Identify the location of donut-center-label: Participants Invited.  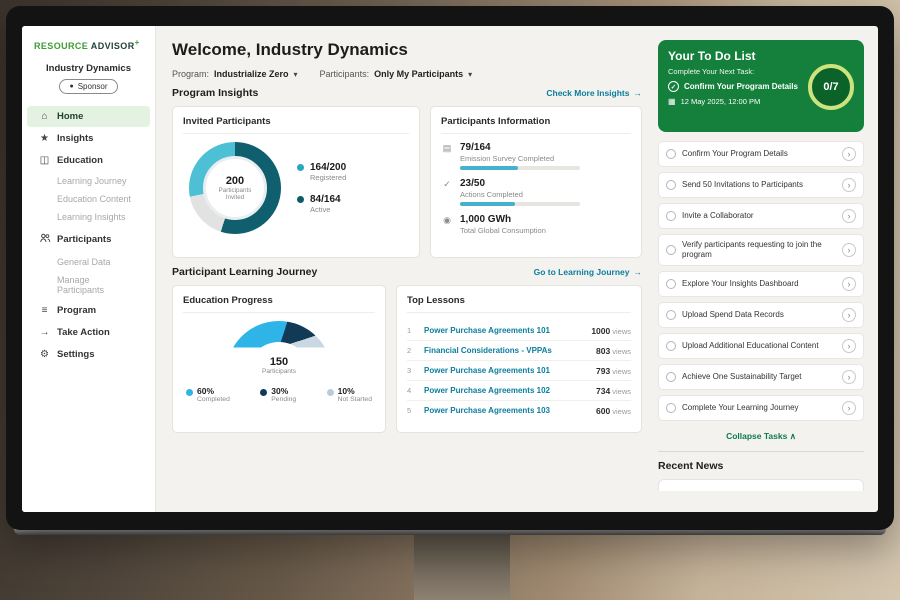
(235, 193).